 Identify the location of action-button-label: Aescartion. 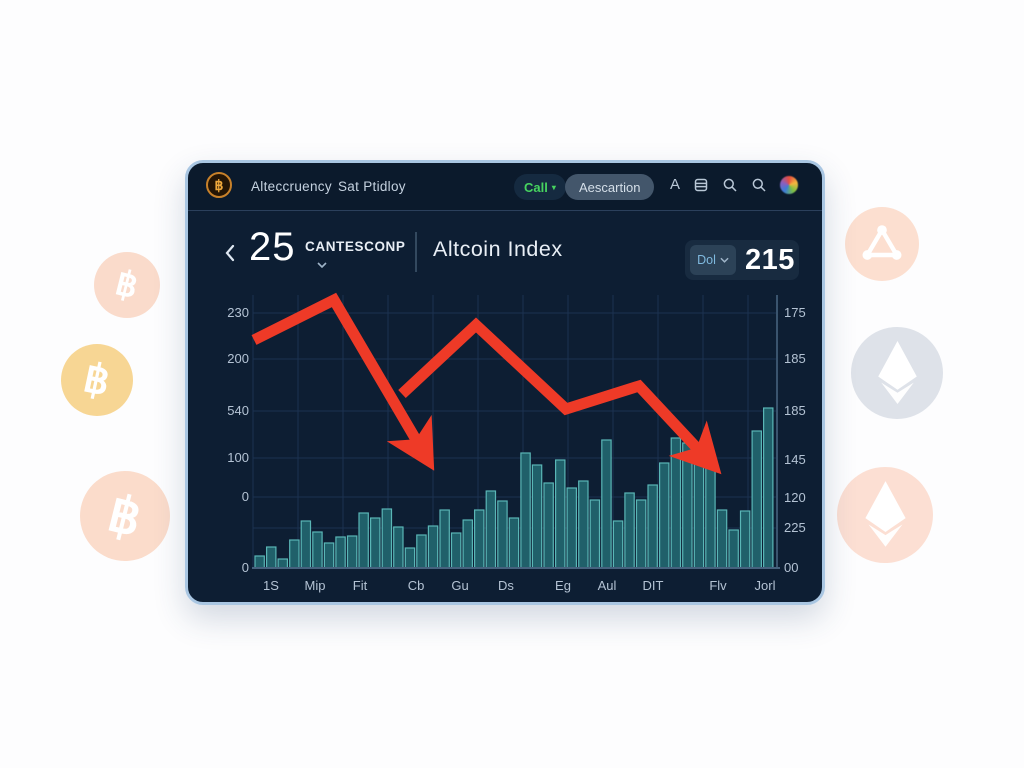
(610, 187).